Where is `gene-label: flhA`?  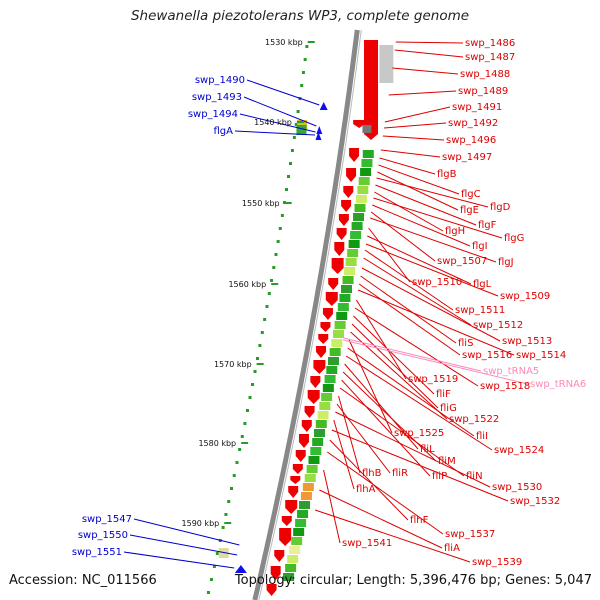
gene-label: flhA is located at coordinates (366, 489).